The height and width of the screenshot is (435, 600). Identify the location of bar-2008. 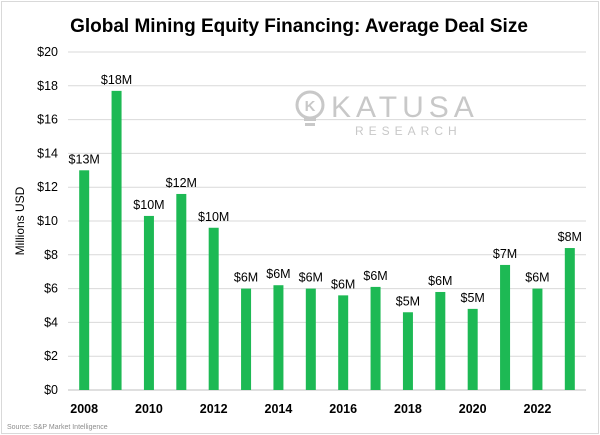
(84, 280).